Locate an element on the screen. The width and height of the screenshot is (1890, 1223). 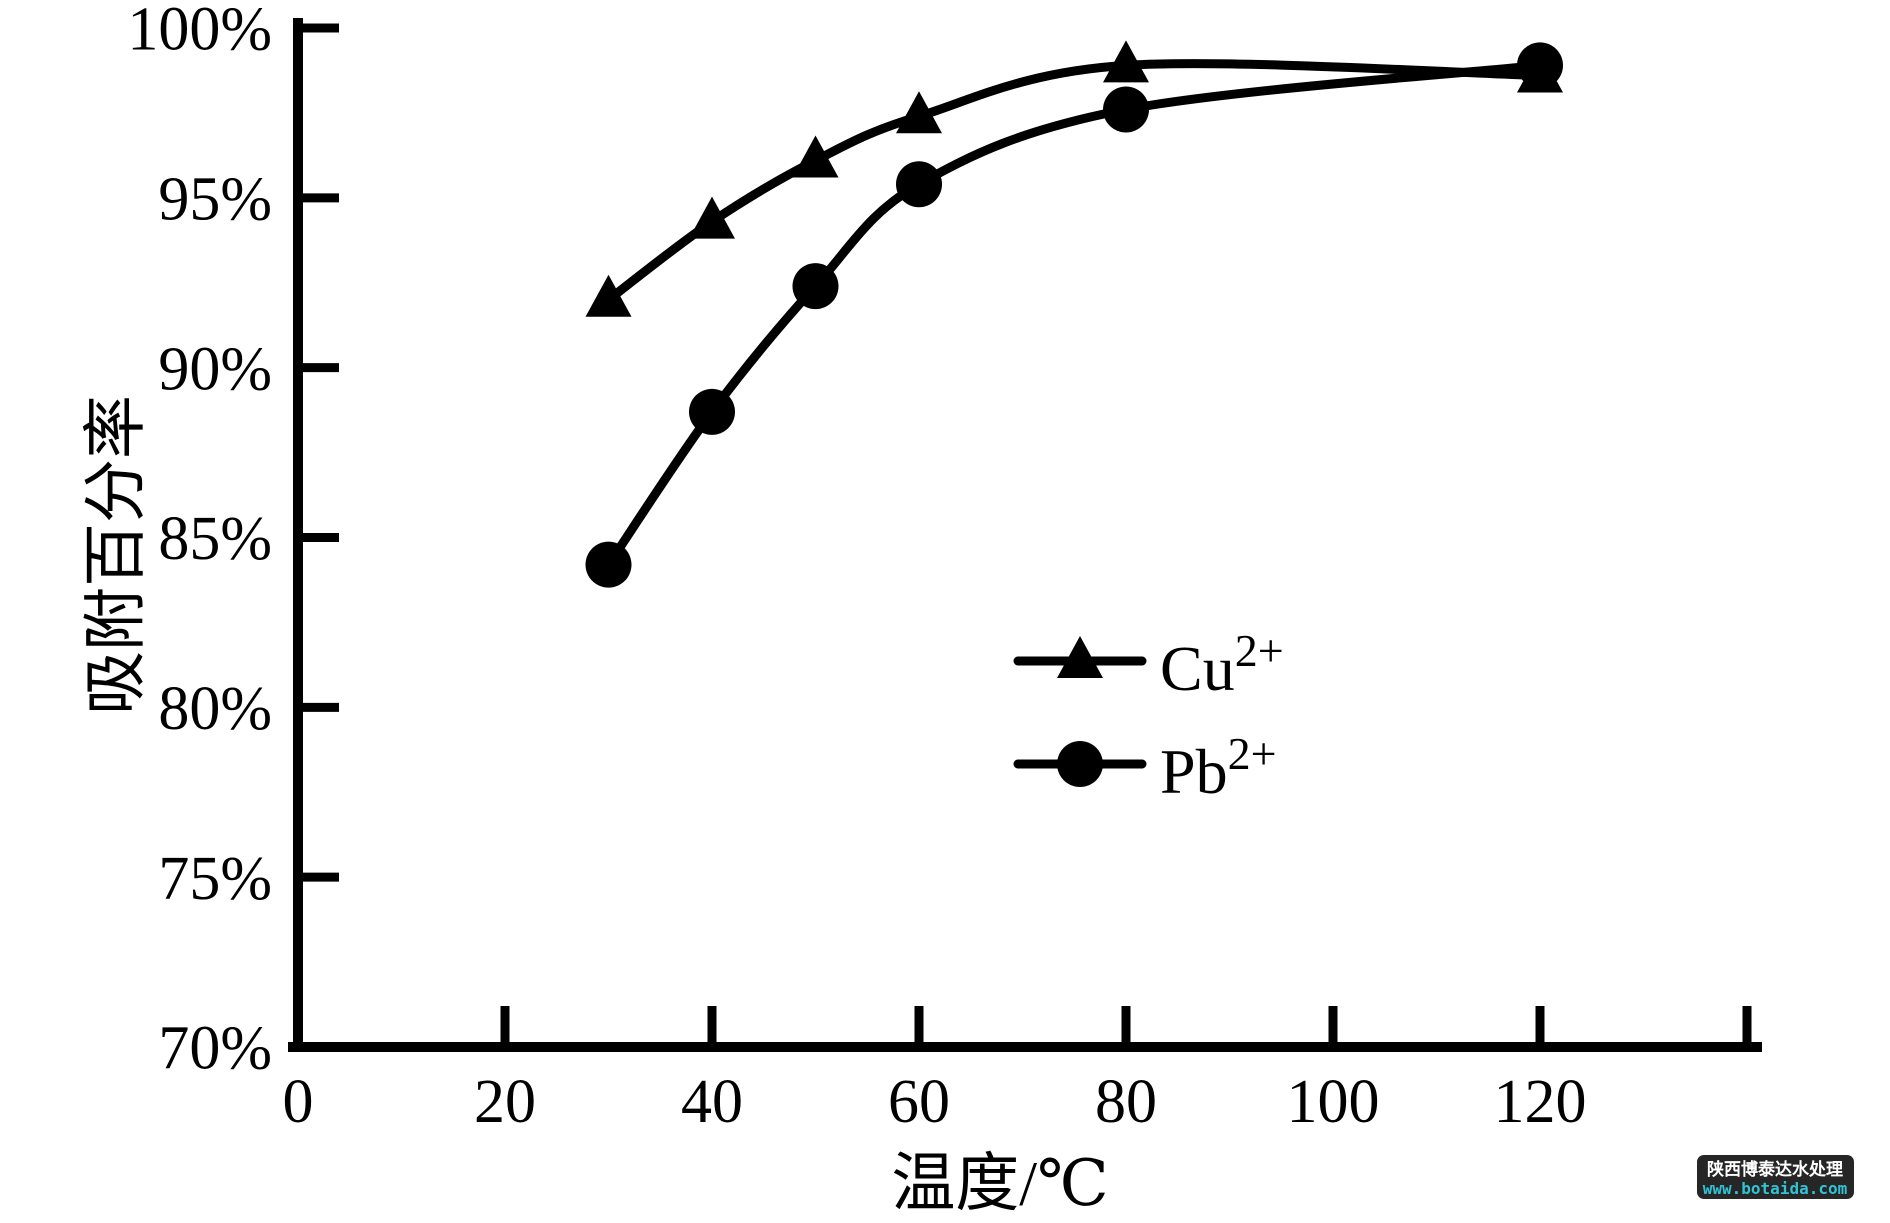
x-tick-label: 40 is located at coordinates (712, 1102).